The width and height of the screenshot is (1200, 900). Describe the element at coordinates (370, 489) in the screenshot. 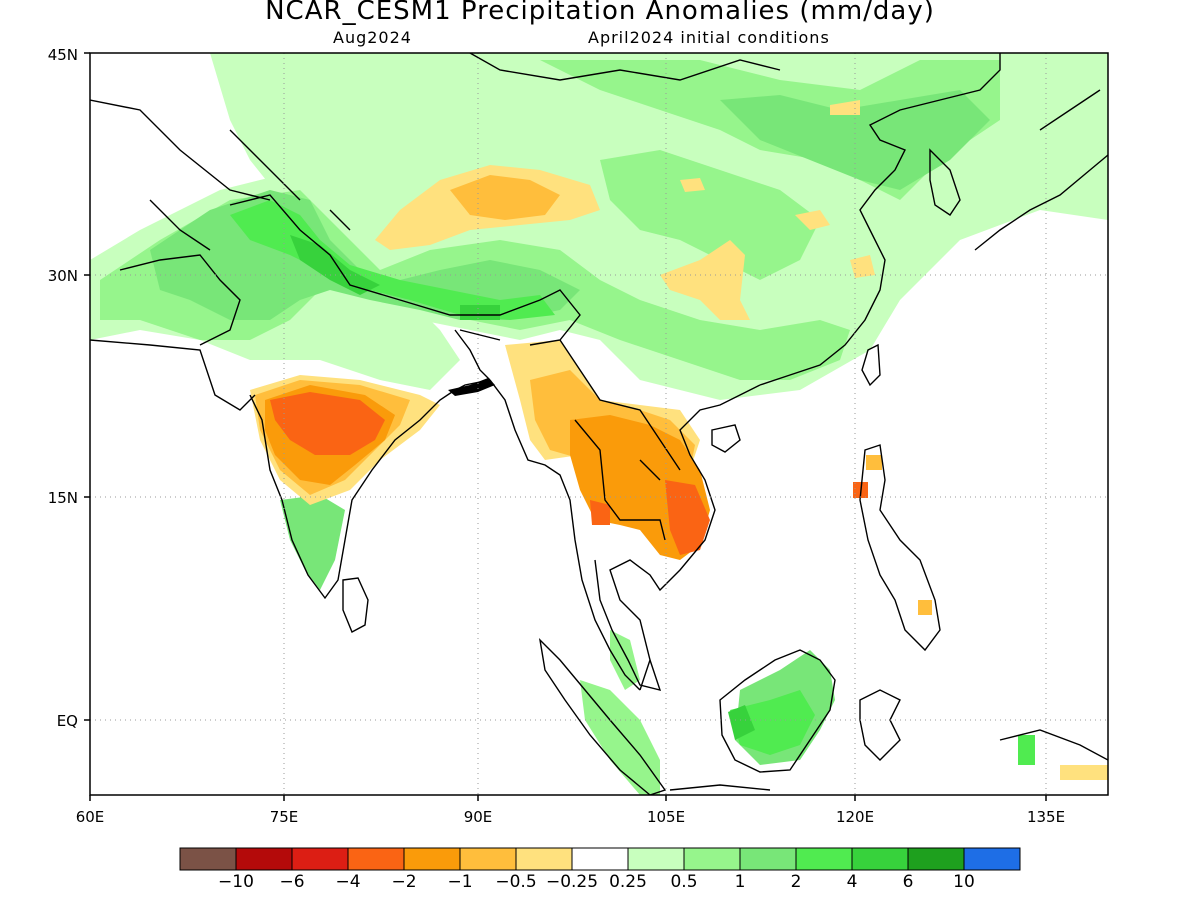

I see `coastline-india` at that location.